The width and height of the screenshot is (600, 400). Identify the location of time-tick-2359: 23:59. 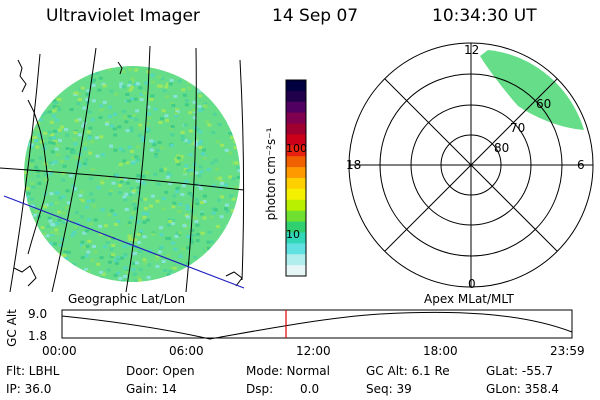
(567, 351).